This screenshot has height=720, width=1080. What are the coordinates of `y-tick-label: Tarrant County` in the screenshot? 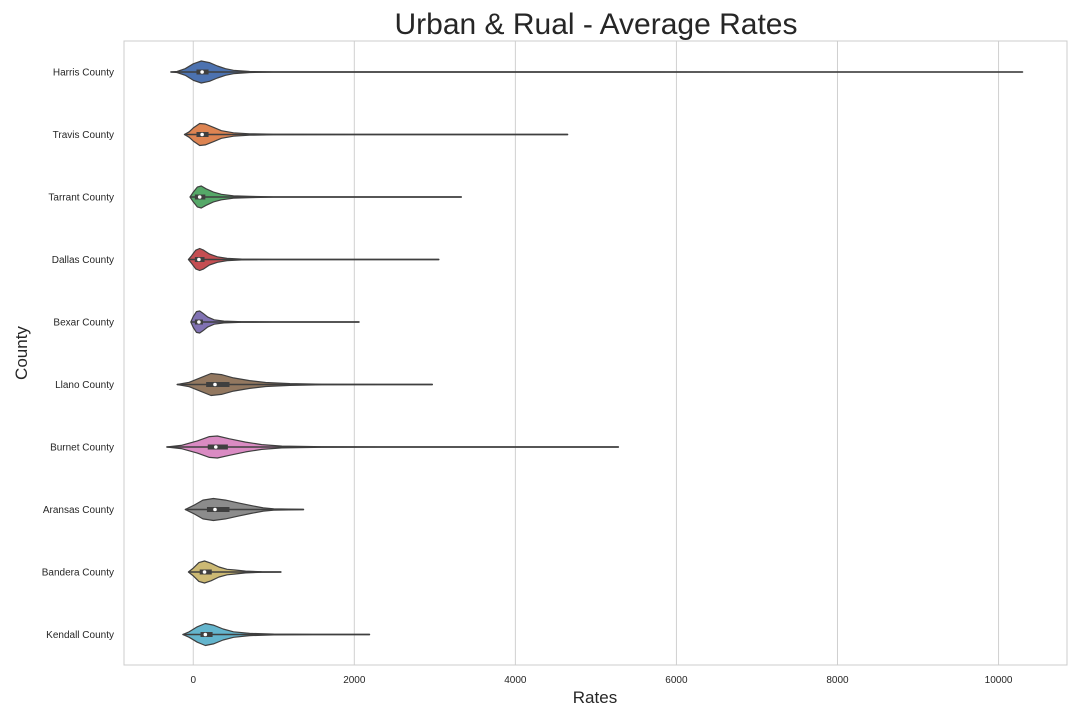 It's located at (81, 198).